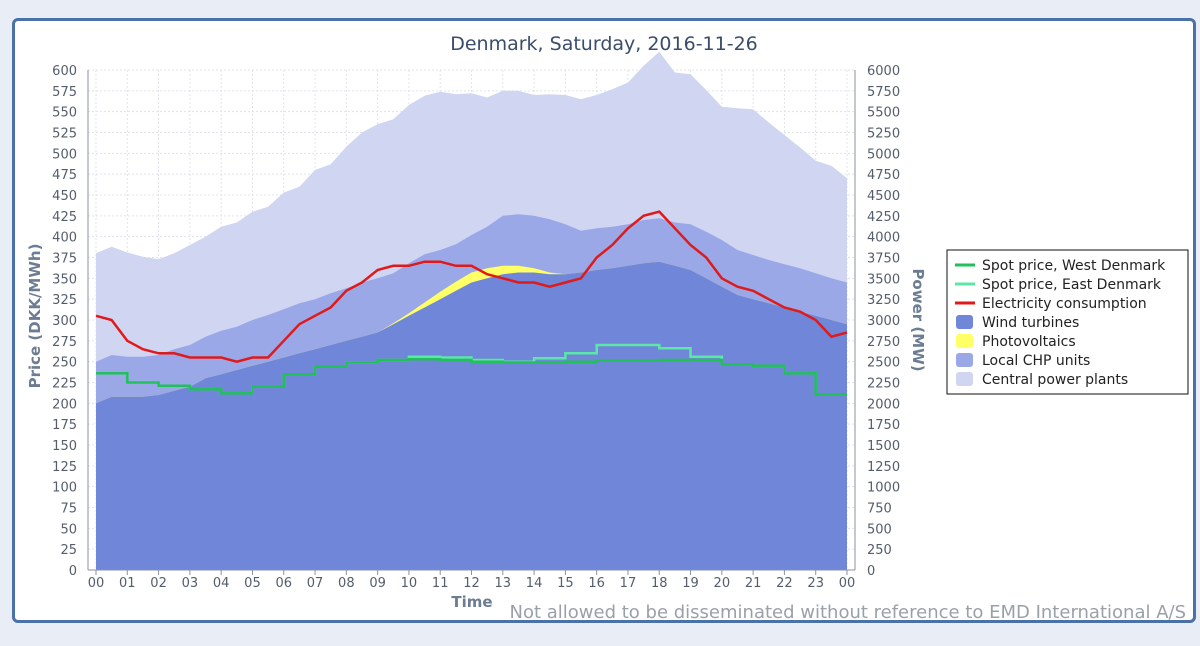  Describe the element at coordinates (1072, 285) in the screenshot. I see `legend-label-spot-price-east-denmark: Spot price, East Denmark` at that location.